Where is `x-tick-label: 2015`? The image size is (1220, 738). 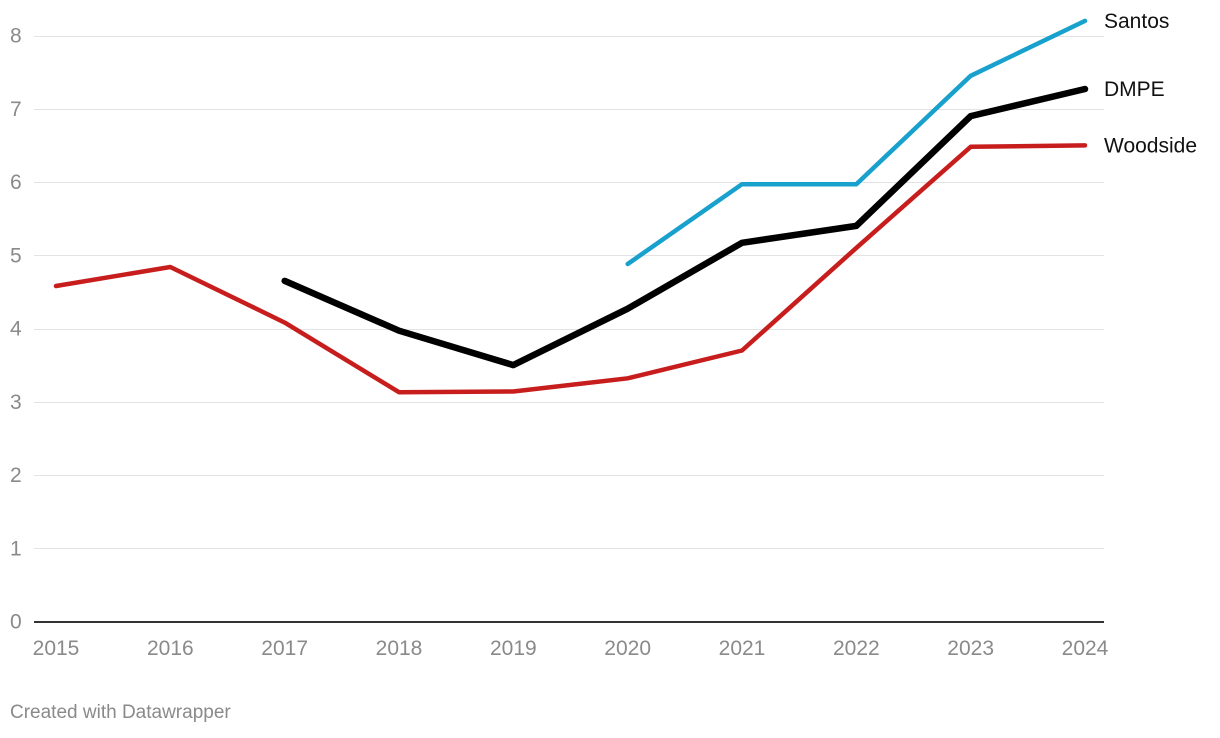
x-tick-label: 2015 is located at coordinates (56, 648).